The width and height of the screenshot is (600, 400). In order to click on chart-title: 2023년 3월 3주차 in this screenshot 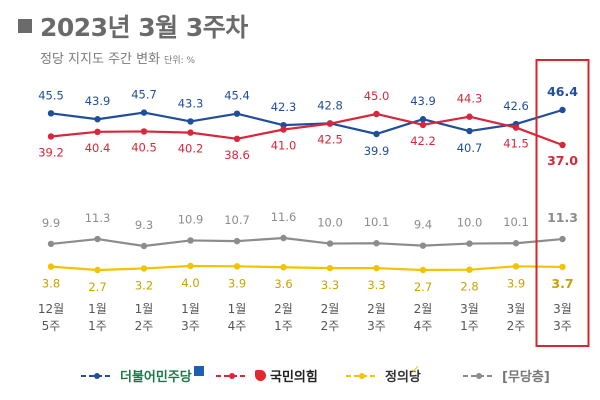, I will do `click(144, 27)`.